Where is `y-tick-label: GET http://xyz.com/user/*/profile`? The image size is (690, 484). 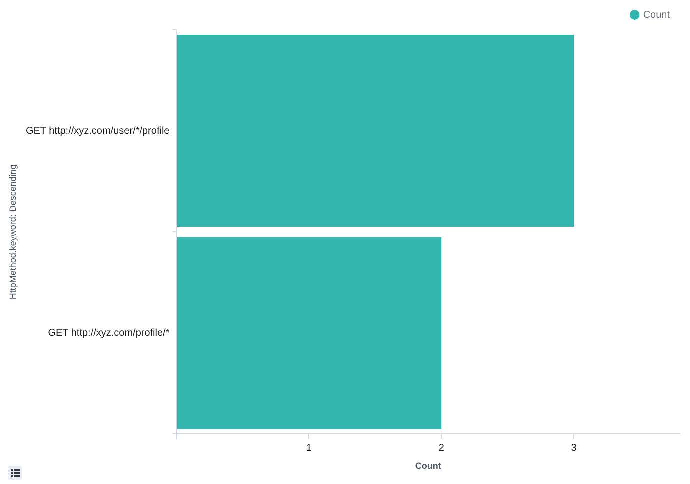
y-tick-label: GET http://xyz.com/user/*/profile is located at coordinates (98, 131).